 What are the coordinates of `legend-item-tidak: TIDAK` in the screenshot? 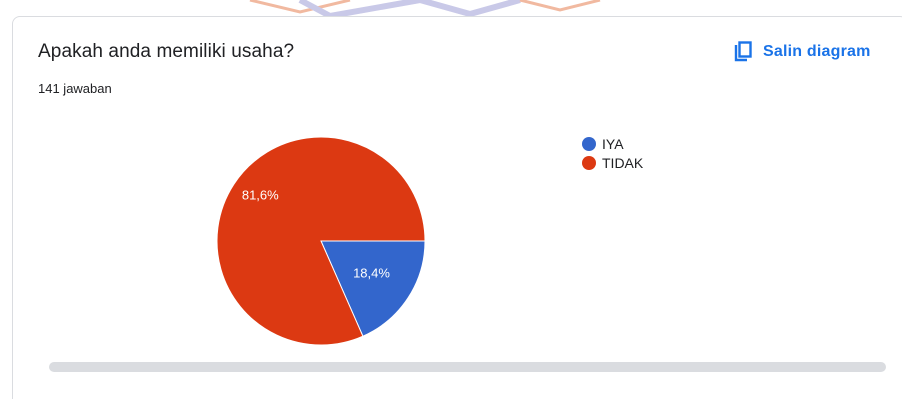 It's located at (611, 162).